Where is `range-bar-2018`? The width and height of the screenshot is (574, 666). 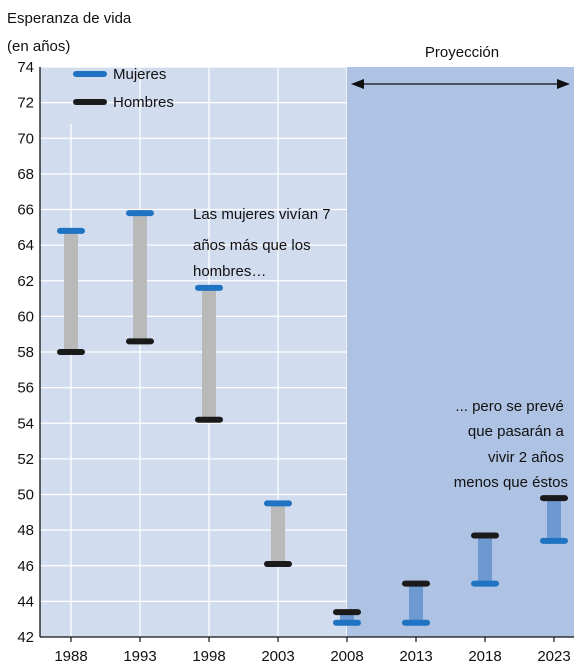 range-bar-2018 is located at coordinates (485, 559).